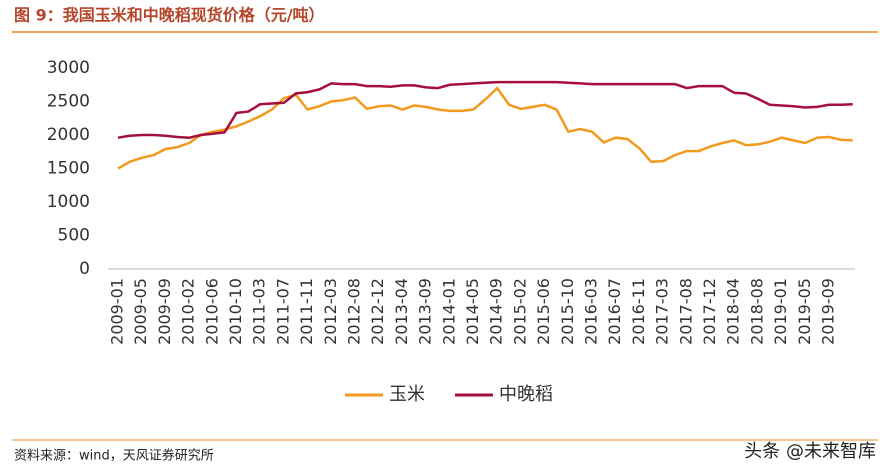 This screenshot has height=476, width=890. Describe the element at coordinates (330, 311) in the screenshot. I see `x-tick-label: 2012-03` at that location.